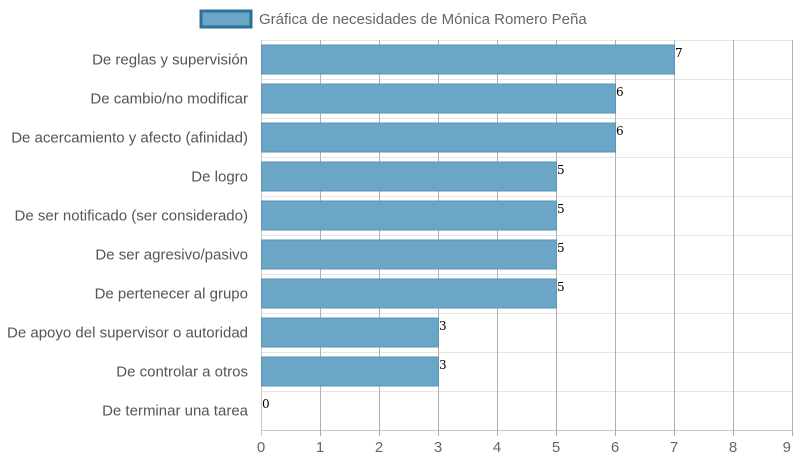  I want to click on legend-swatch, so click(226, 19).